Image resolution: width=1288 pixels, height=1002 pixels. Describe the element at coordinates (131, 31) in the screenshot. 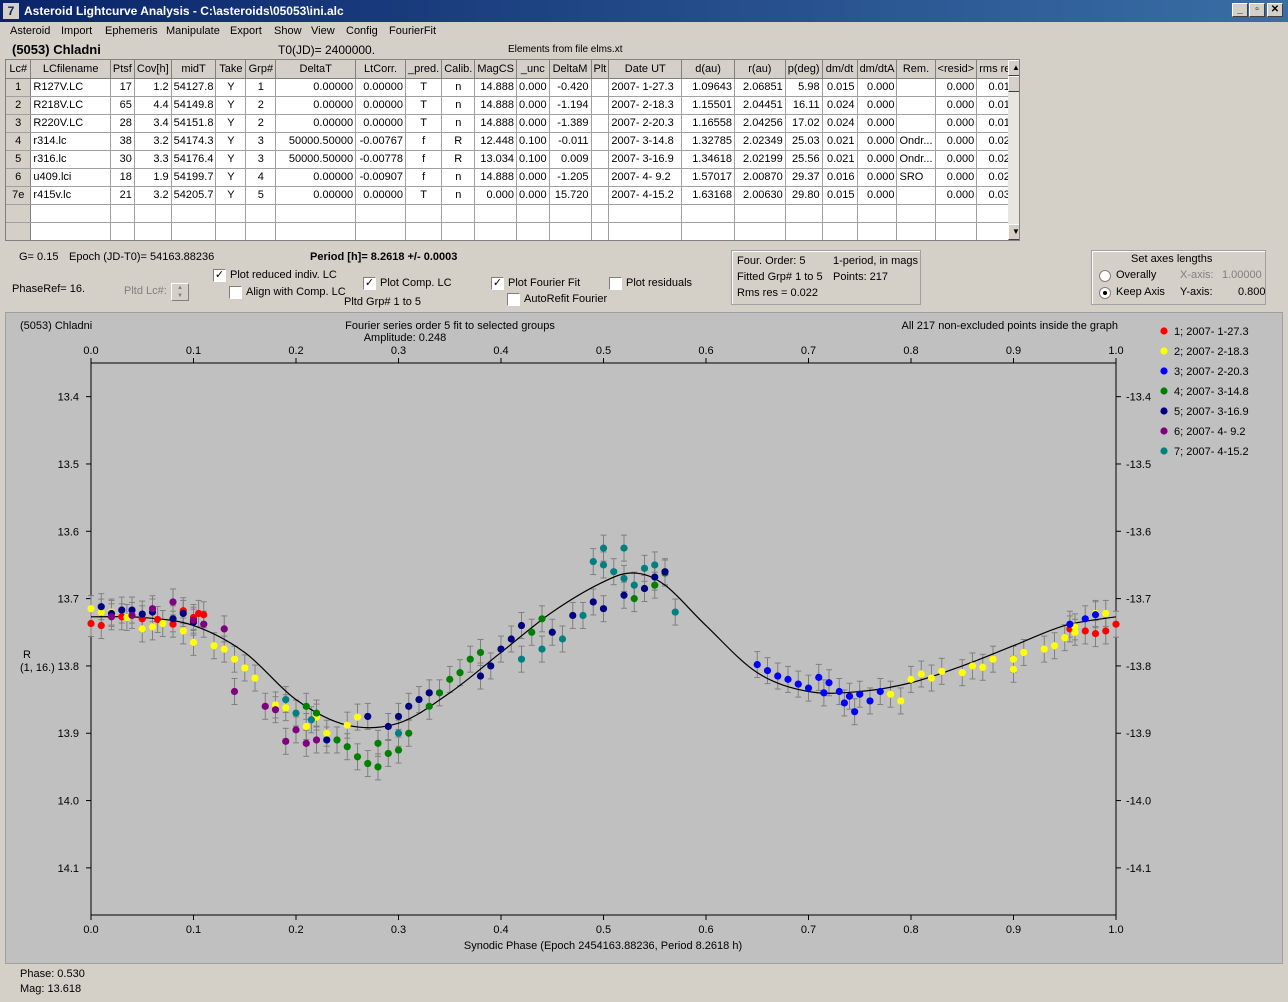

I see `menu-ephemeris: Ephemeris` at that location.